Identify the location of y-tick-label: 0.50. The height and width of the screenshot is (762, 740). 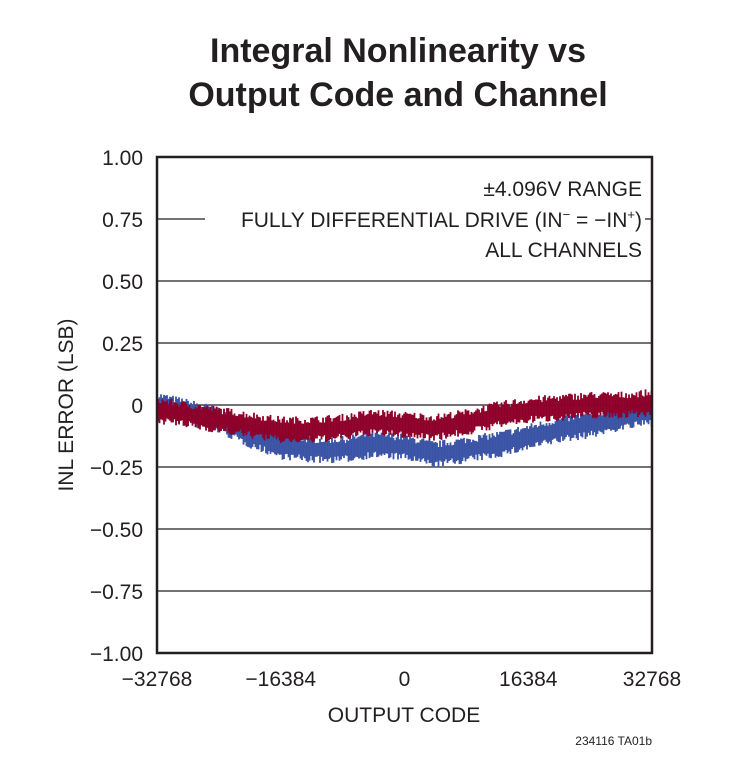
(122, 282).